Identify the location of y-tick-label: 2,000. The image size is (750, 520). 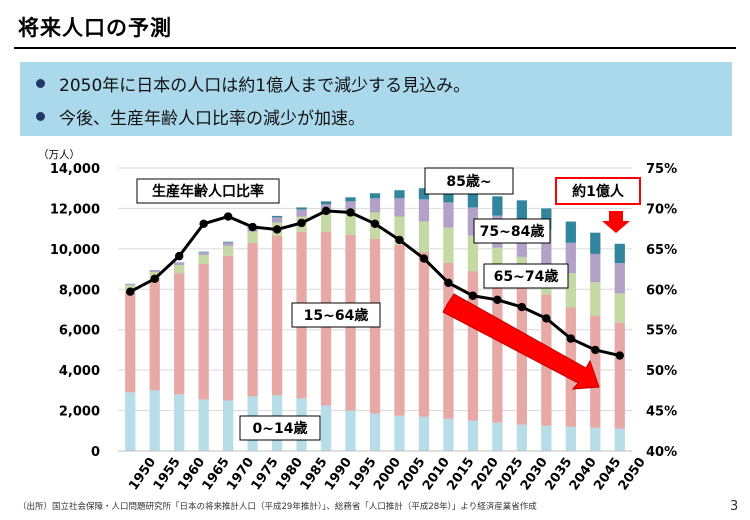
(79, 412).